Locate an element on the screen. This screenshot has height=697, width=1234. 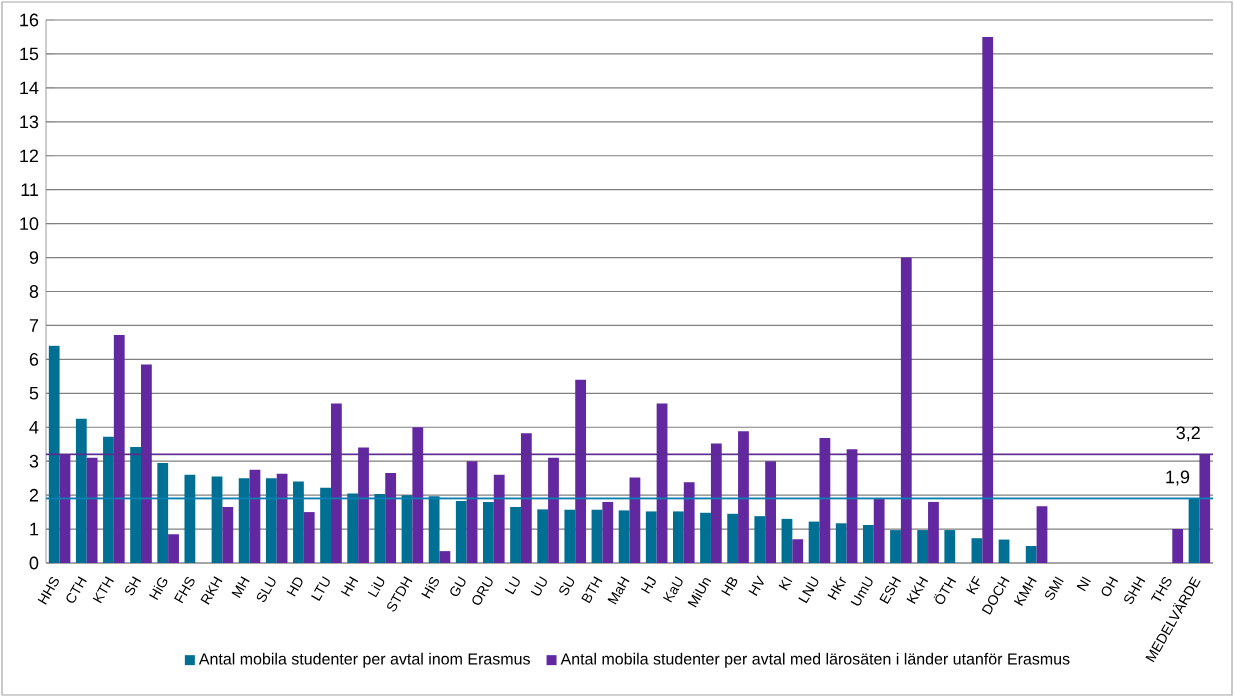
x-tick-label: LiU is located at coordinates (376, 587).